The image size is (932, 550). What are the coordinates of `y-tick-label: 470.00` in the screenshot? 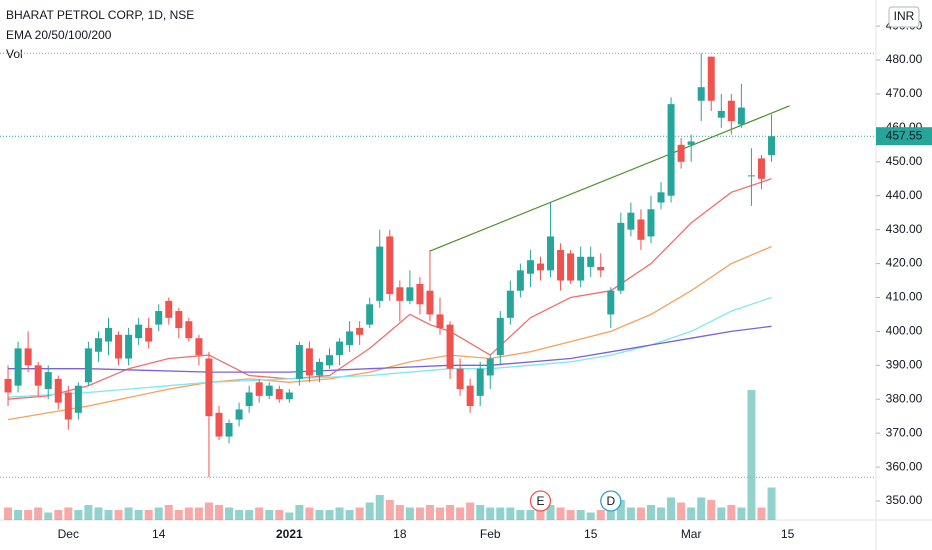 It's located at (904, 93).